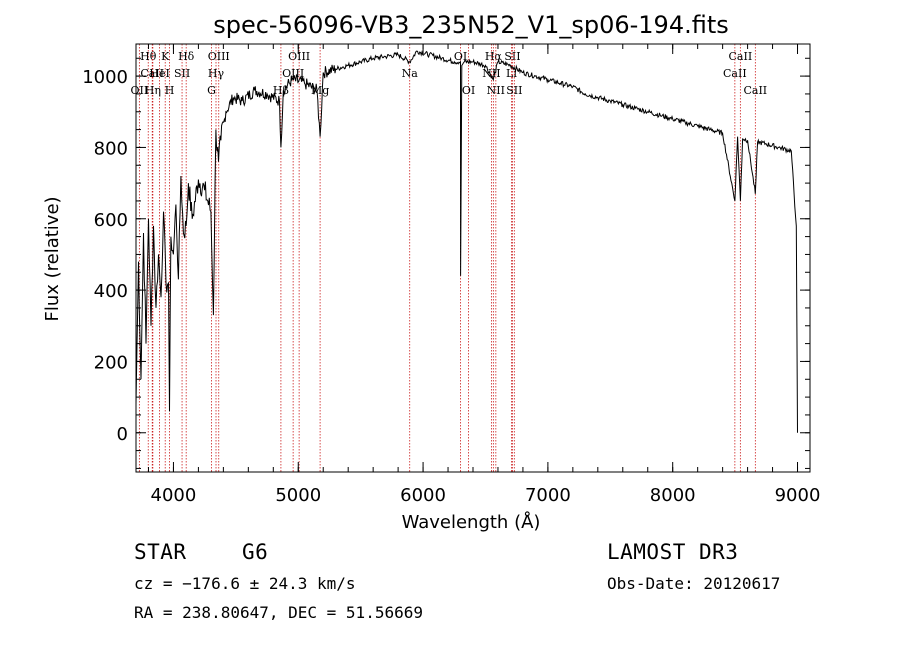 The width and height of the screenshot is (900, 649). Describe the element at coordinates (494, 56) in the screenshot. I see `marker-label: Hα` at that location.